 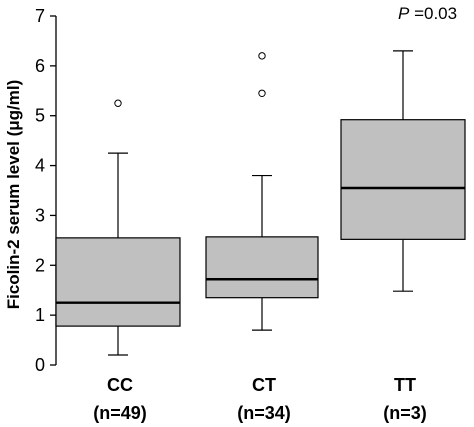 I want to click on y-tick-labels: 0 1 2 3 4 5 6 7, so click(x=40, y=190).